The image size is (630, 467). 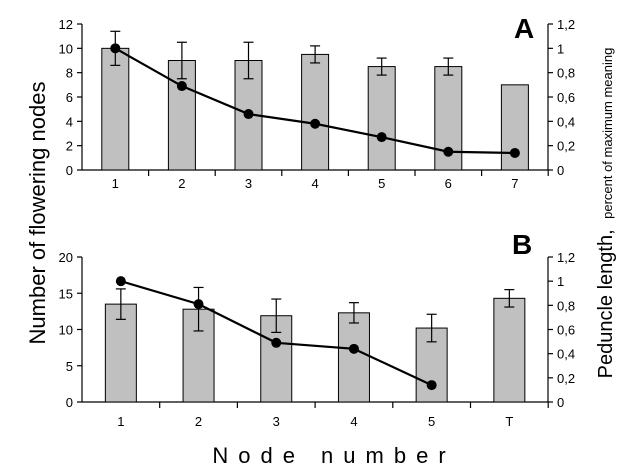 I want to click on panel-a-ytick-left-label: 4, so click(x=69, y=121).